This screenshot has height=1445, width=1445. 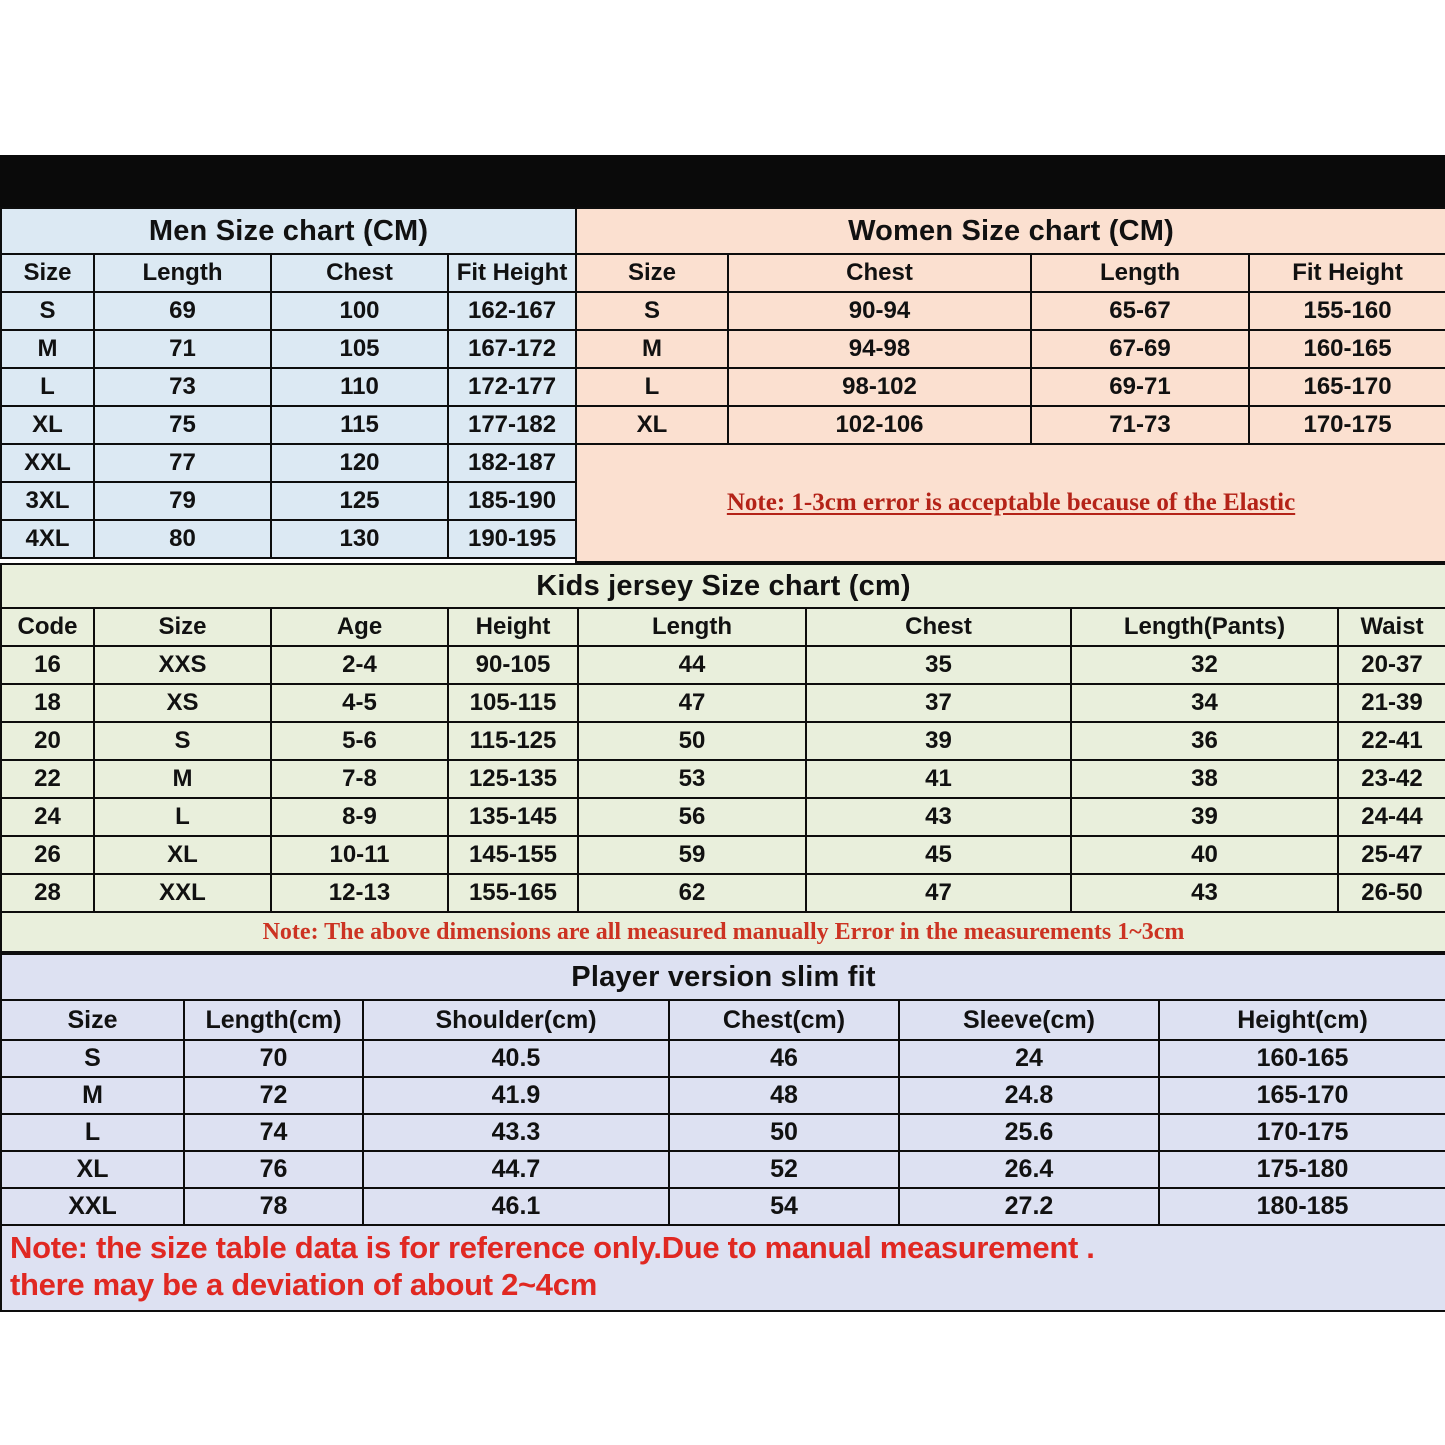 I want to click on kids-cell-r5-c7: 25-47, so click(x=1391, y=855).